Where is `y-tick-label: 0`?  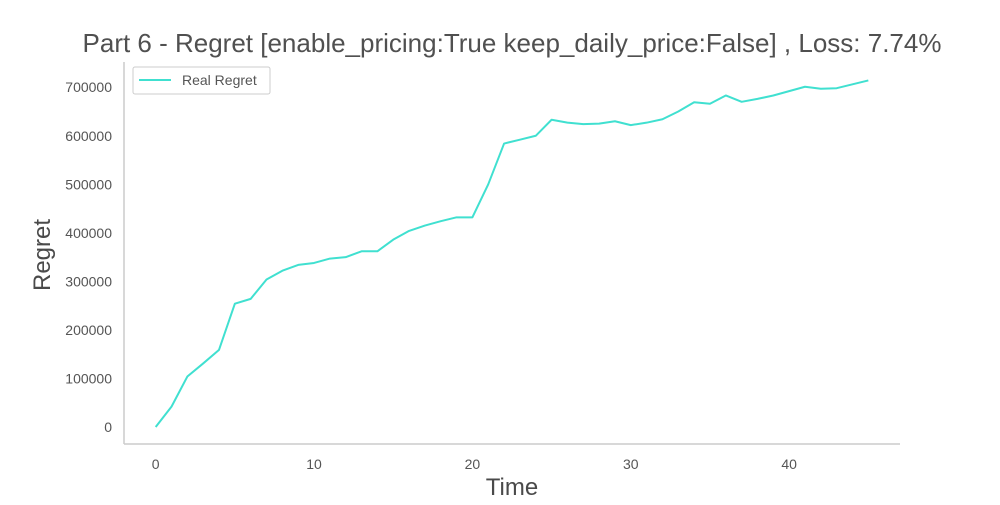 y-tick-label: 0 is located at coordinates (108, 427).